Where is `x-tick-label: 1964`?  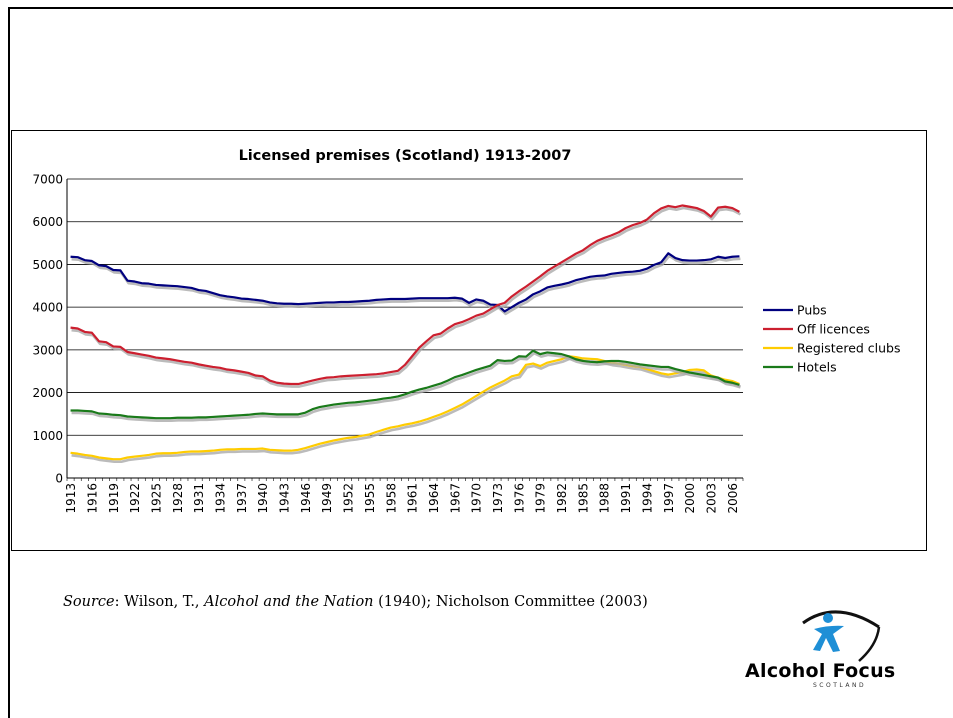 x-tick-label: 1964 is located at coordinates (434, 498).